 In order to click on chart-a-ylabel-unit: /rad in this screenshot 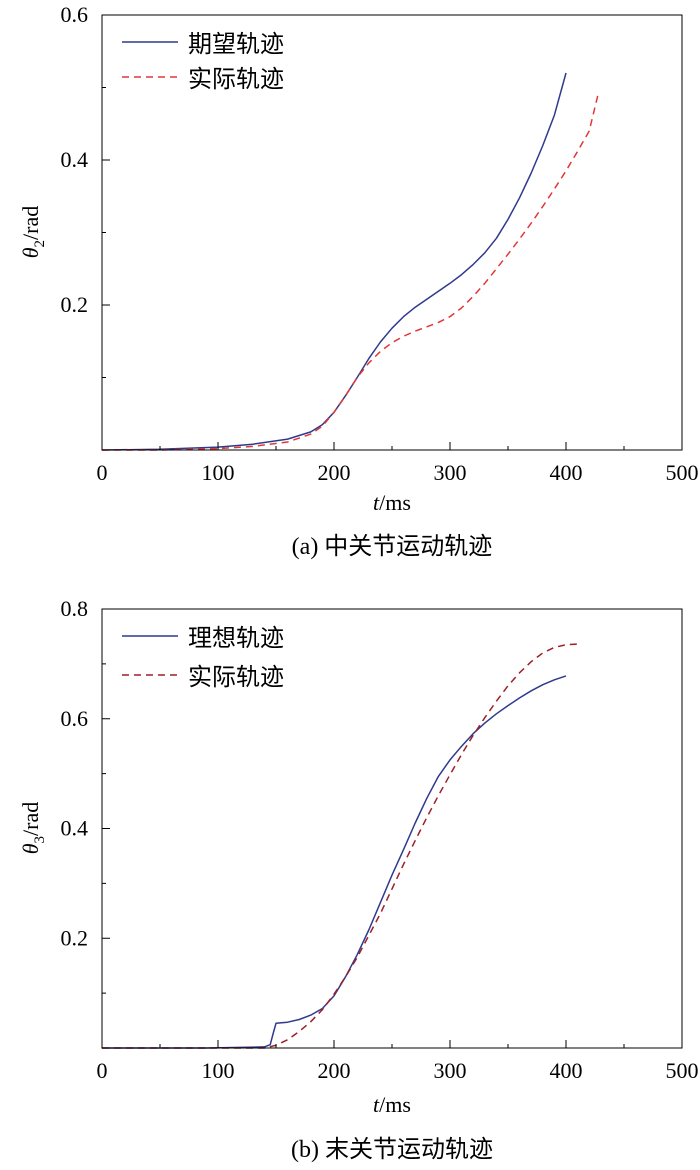, I will do `click(30, 223)`.